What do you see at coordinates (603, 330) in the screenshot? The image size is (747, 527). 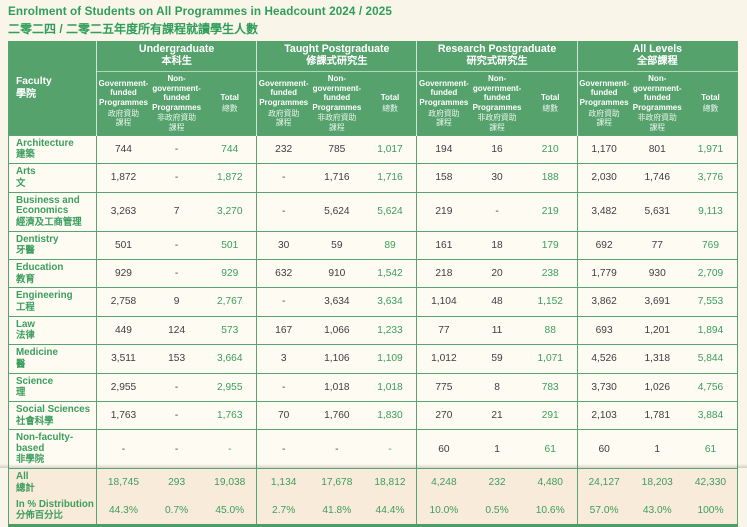 I see `cell: 693` at bounding box center [603, 330].